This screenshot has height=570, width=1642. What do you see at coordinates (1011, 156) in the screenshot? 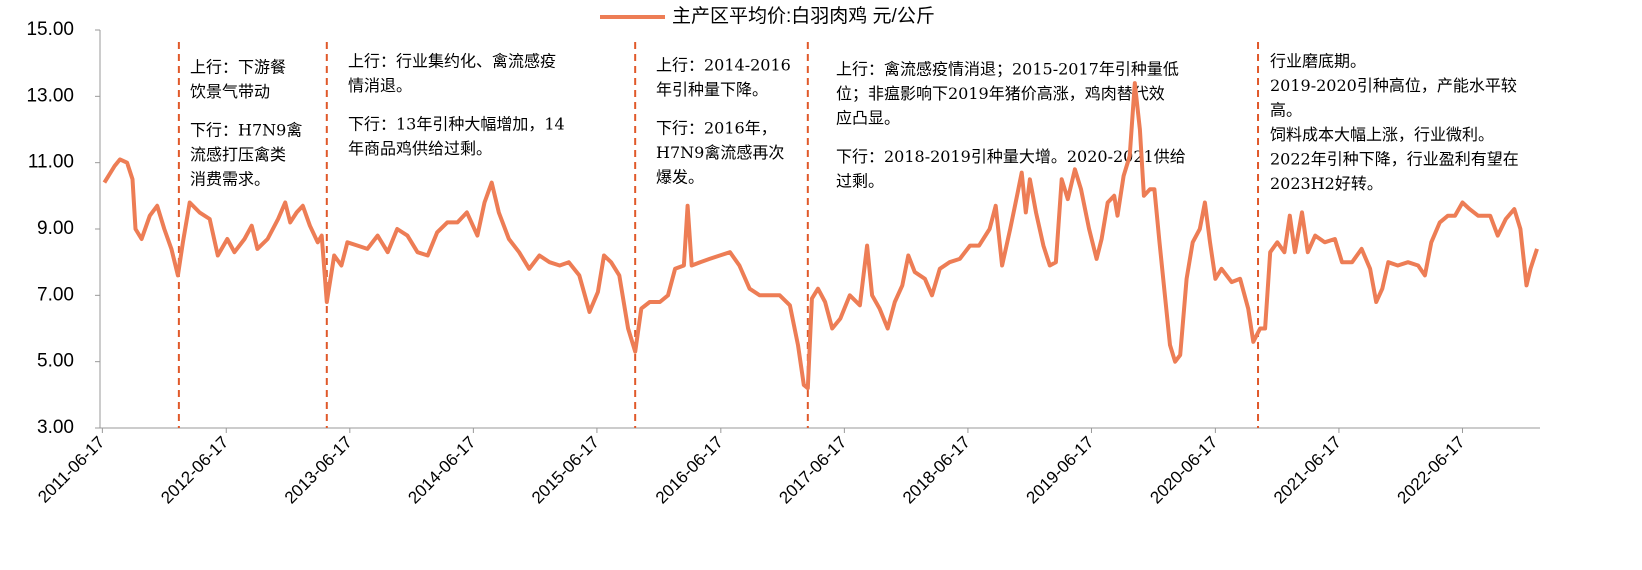
I see `annotation-text: 下行：2018-2019引种量大增。2020-2021供给` at bounding box center [1011, 156].